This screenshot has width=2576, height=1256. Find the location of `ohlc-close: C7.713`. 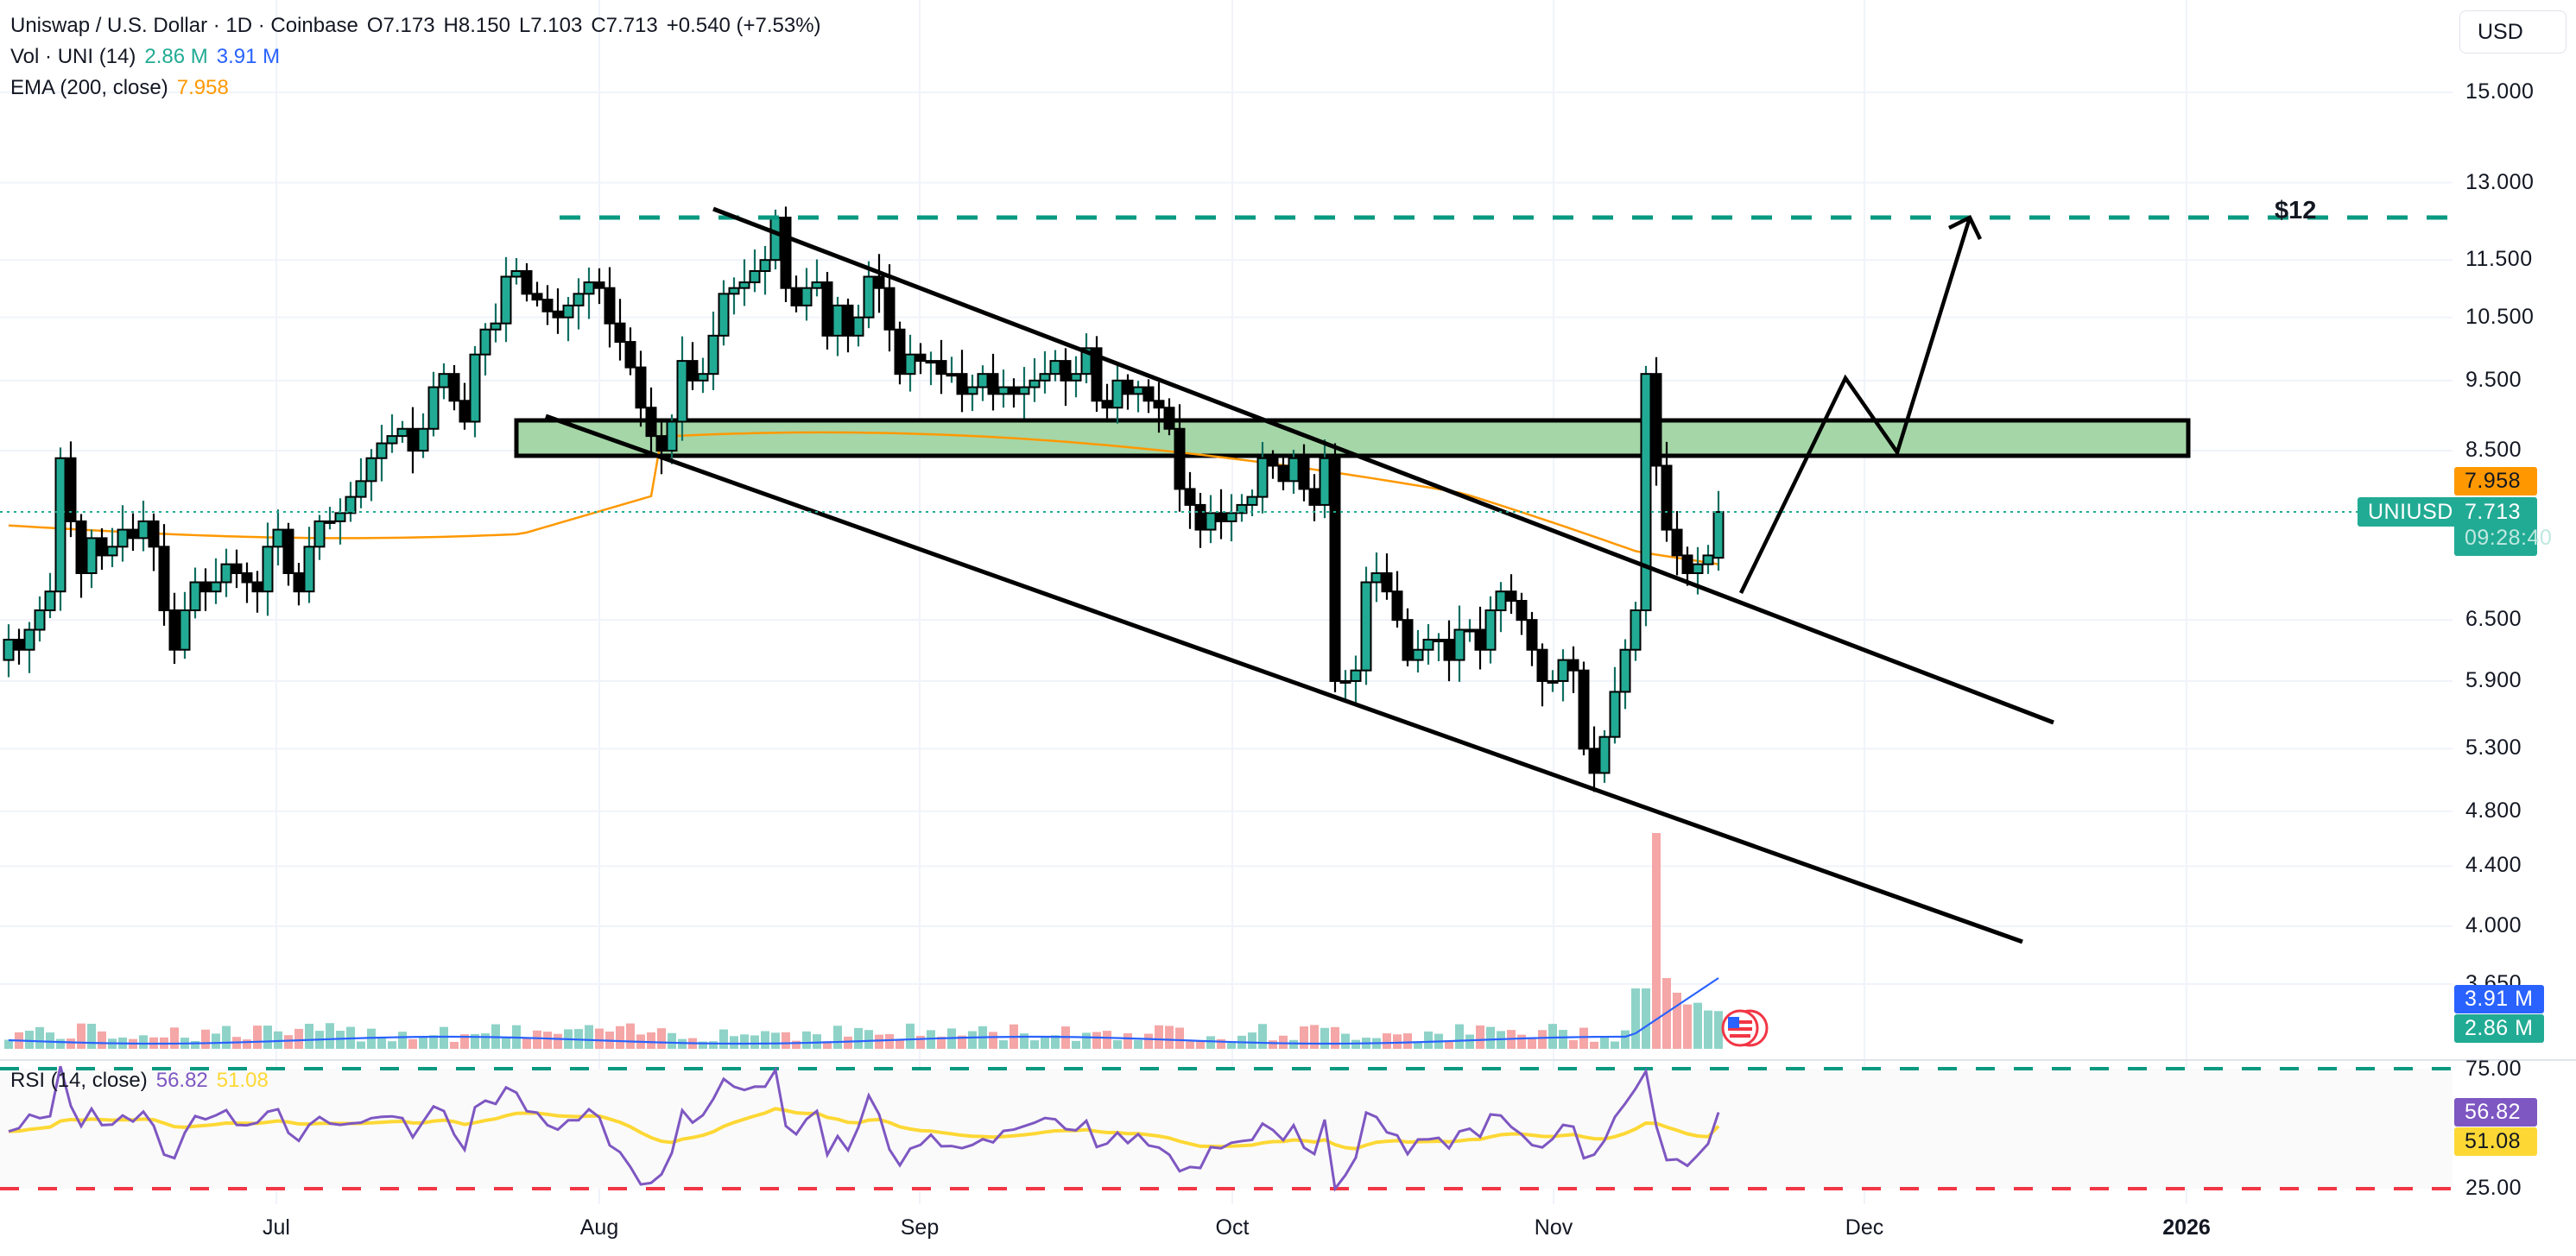

ohlc-close: C7.713 is located at coordinates (624, 26).